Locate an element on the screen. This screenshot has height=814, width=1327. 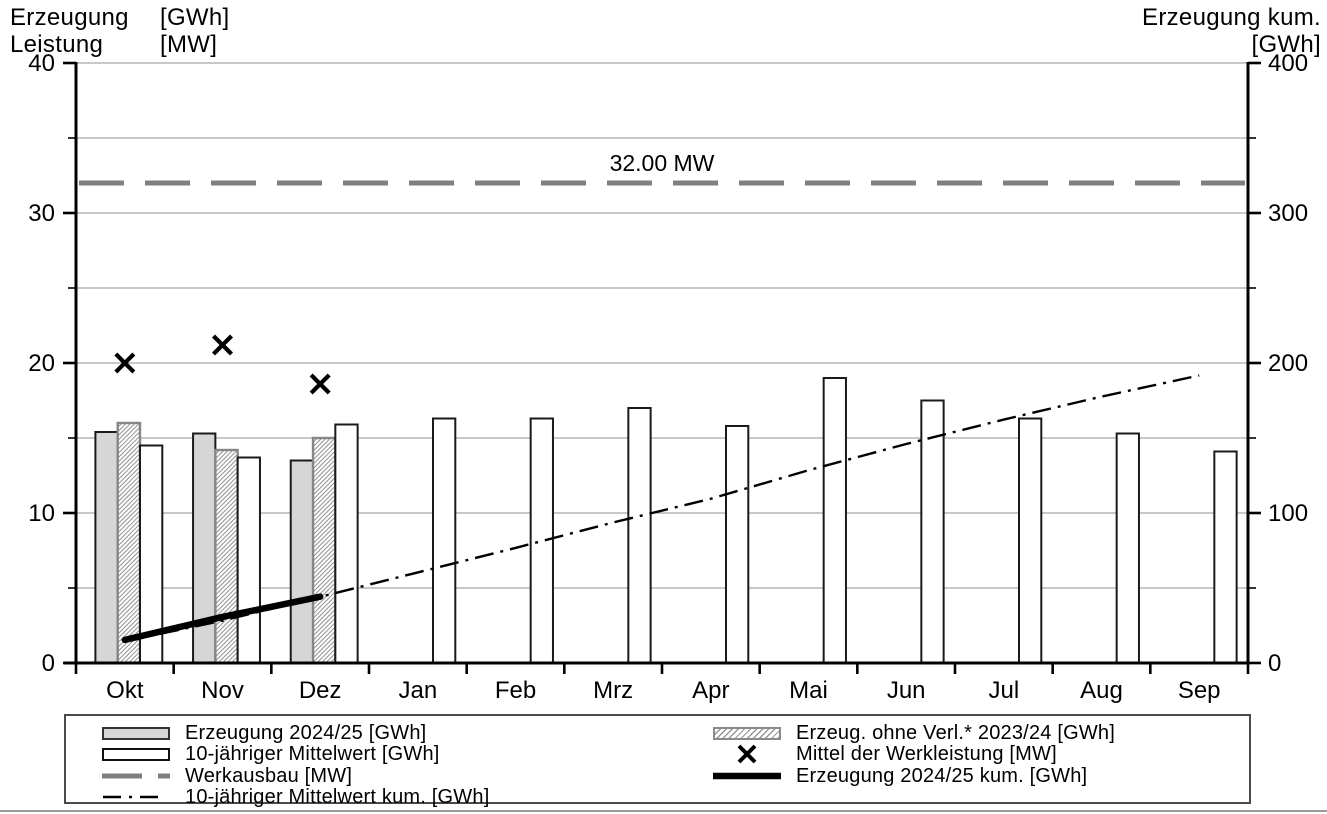
right-tick-label-300: 300 is located at coordinates (1288, 213).